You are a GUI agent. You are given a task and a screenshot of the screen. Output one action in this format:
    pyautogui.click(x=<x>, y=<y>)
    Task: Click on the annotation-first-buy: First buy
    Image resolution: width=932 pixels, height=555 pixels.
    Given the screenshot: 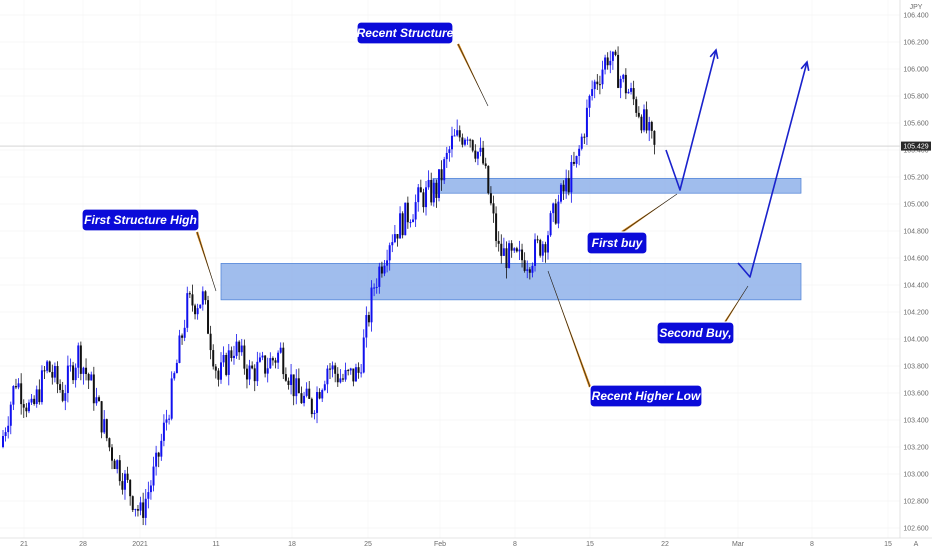 What is the action you would take?
    pyautogui.click(x=617, y=243)
    